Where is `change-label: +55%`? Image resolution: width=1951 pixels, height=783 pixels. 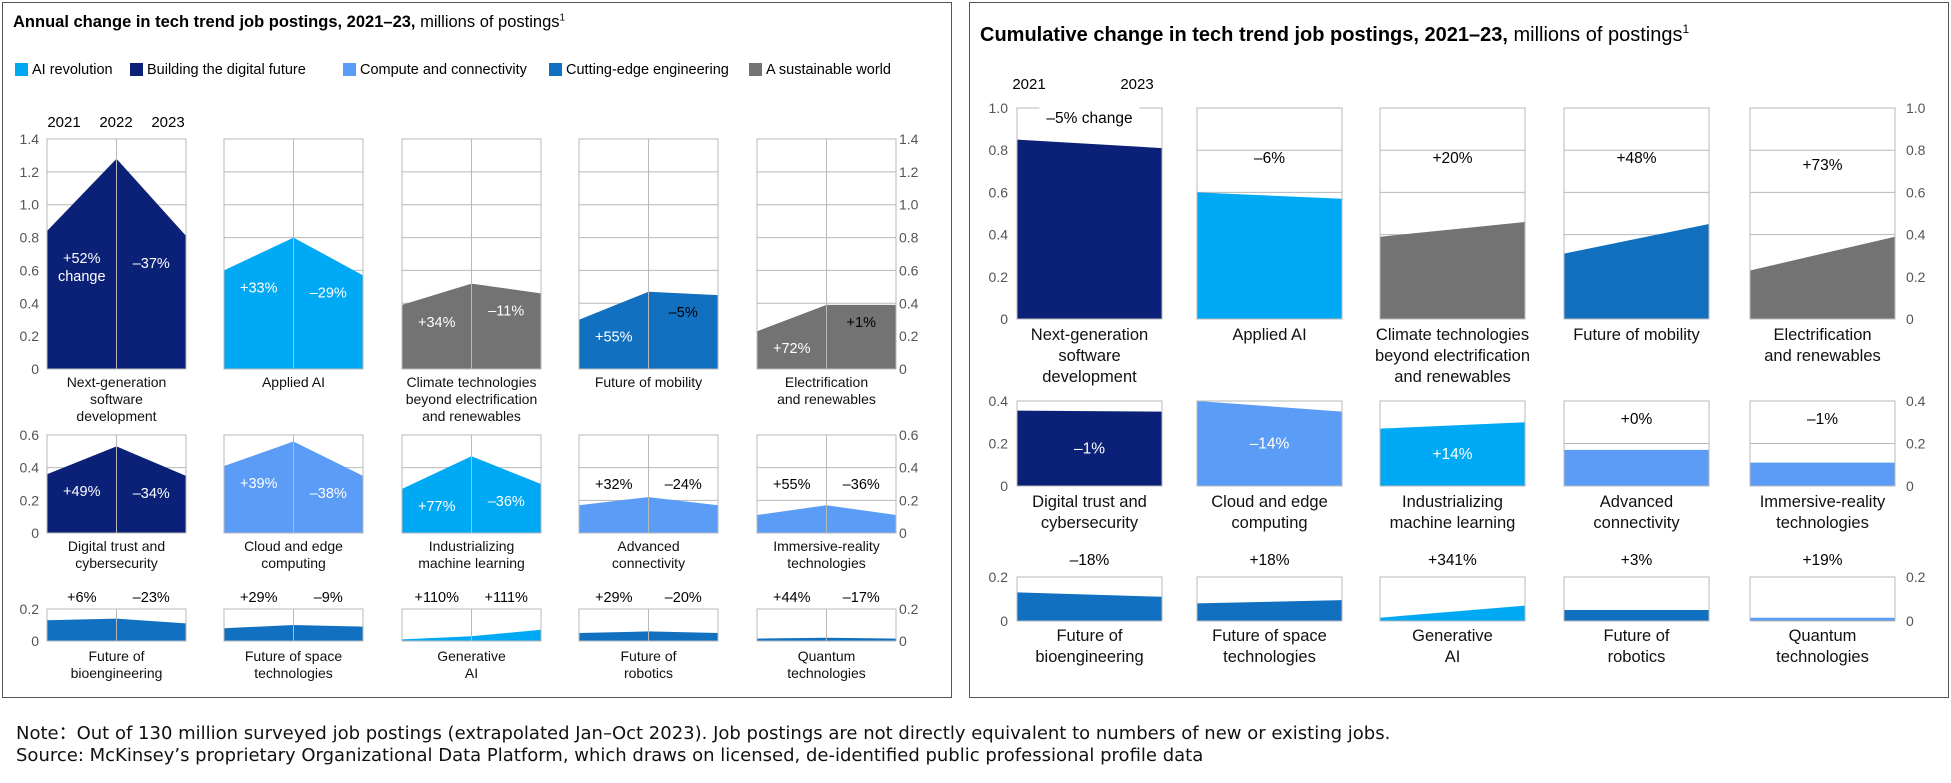
change-label: +55% is located at coordinates (614, 338).